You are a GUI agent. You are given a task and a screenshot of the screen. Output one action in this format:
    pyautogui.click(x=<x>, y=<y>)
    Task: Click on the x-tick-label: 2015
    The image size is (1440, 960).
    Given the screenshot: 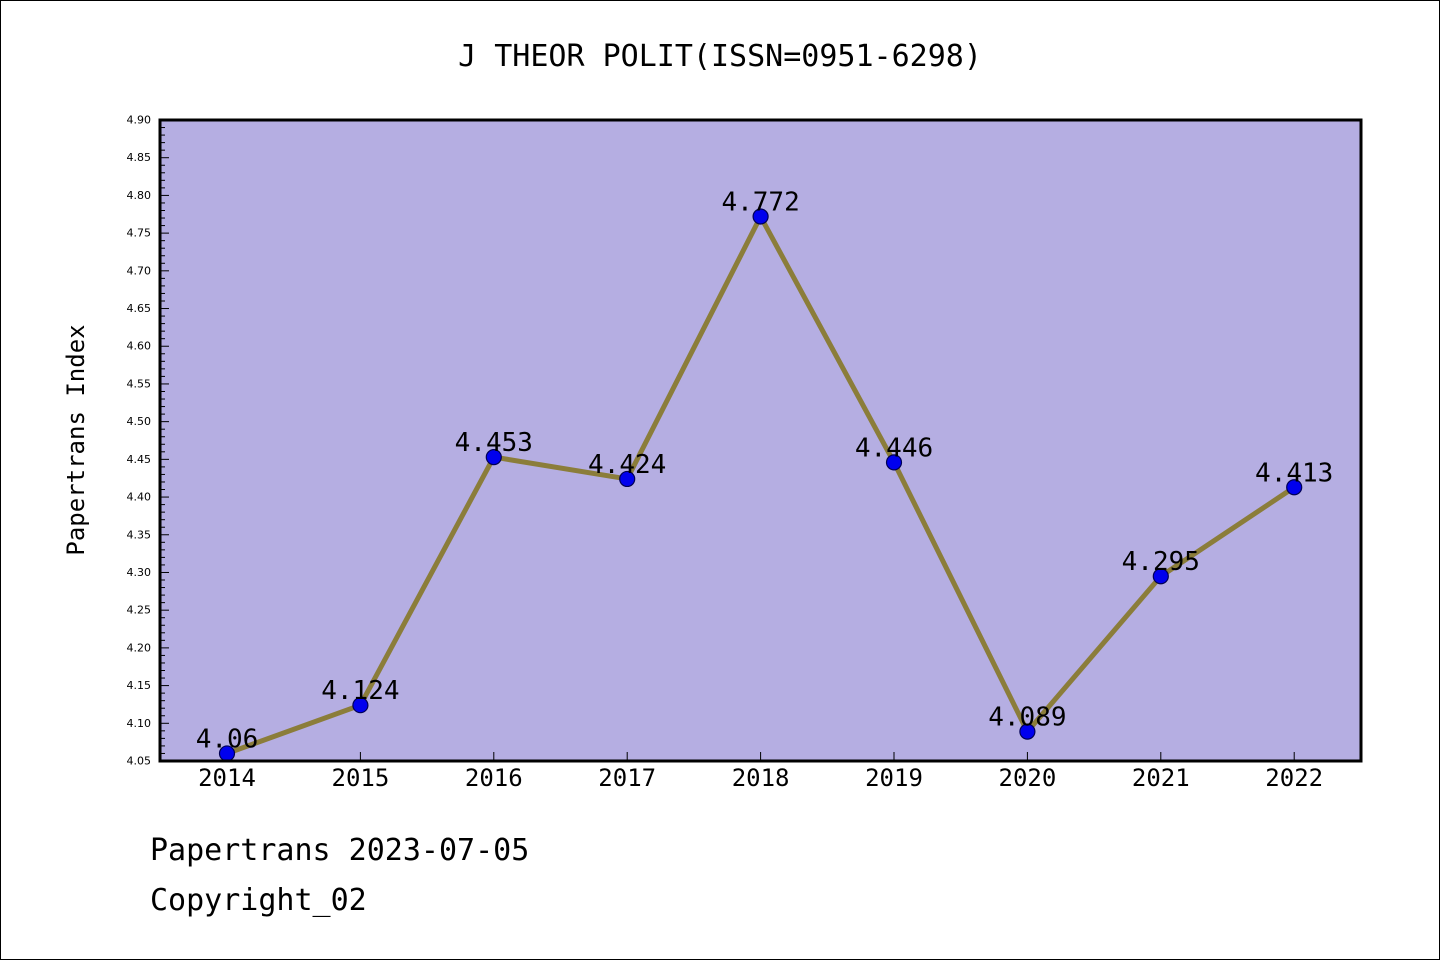 What is the action you would take?
    pyautogui.click(x=361, y=778)
    